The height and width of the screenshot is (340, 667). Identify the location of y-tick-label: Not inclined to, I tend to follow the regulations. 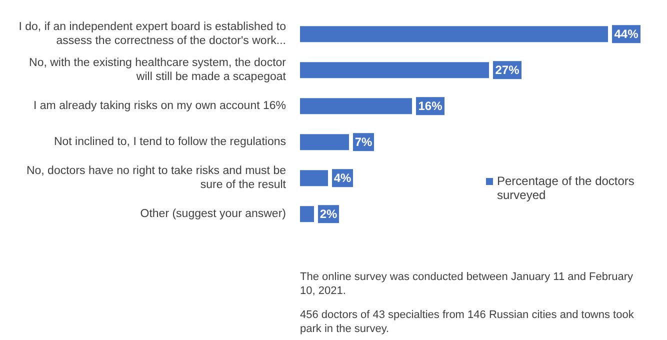
(170, 142).